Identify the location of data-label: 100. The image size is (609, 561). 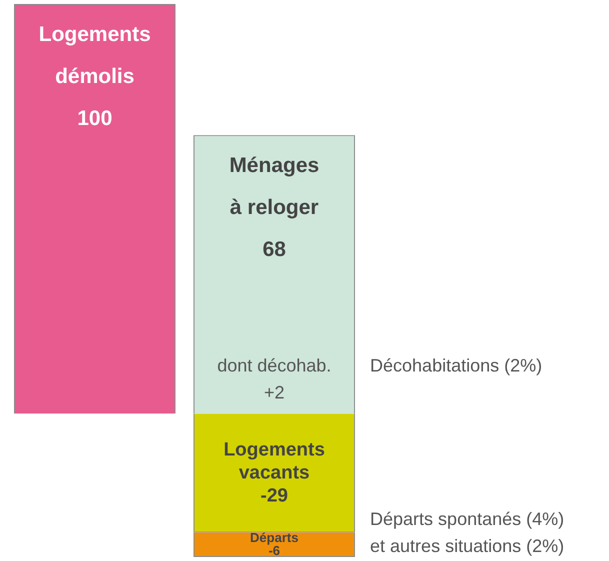
(94, 118).